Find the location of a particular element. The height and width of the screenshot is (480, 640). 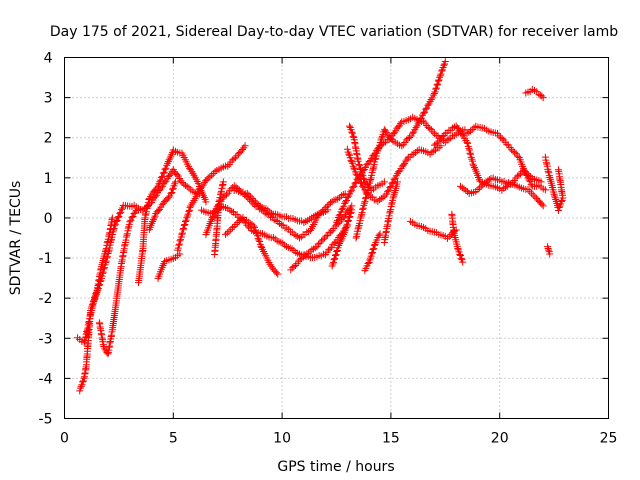

y-tick-label: -4 is located at coordinates (46, 379).